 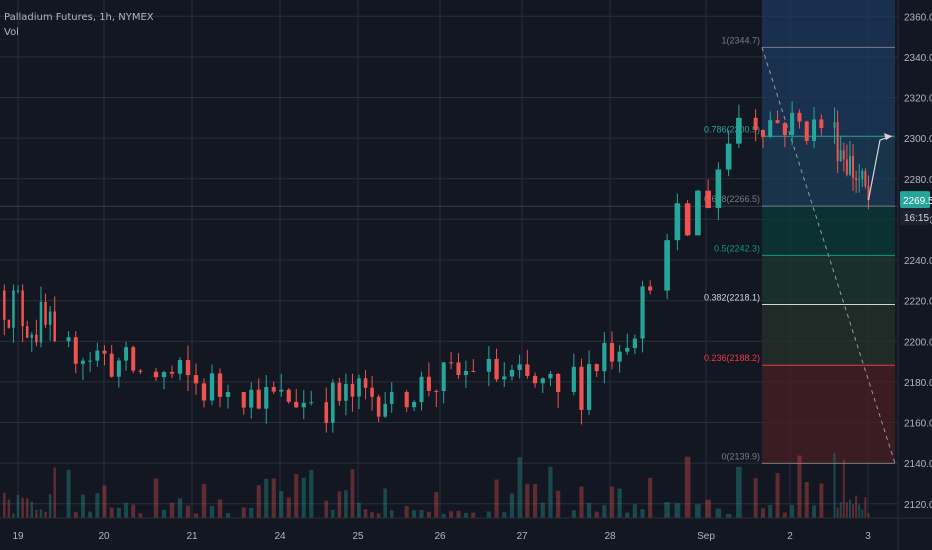 What do you see at coordinates (915, 200) in the screenshot?
I see `last-price-tag` at bounding box center [915, 200].